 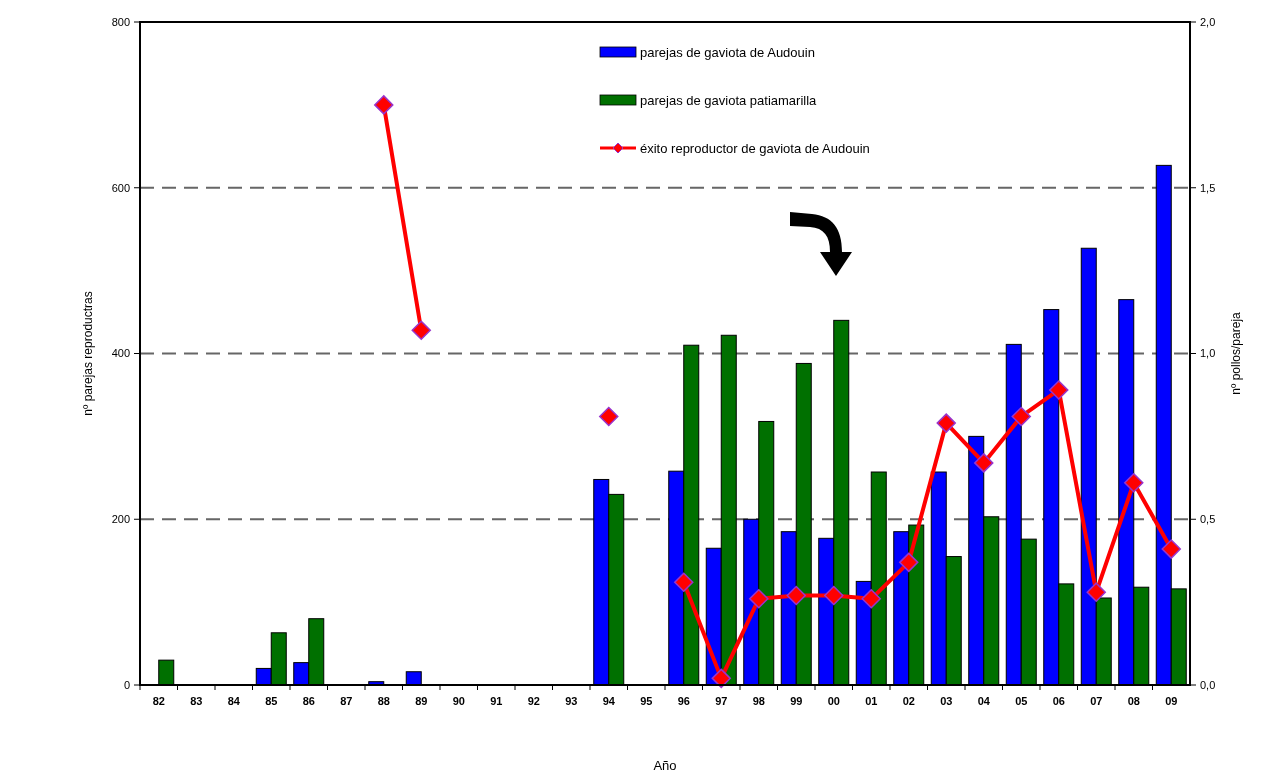 I want to click on x-tick-label: 82, so click(x=158, y=701).